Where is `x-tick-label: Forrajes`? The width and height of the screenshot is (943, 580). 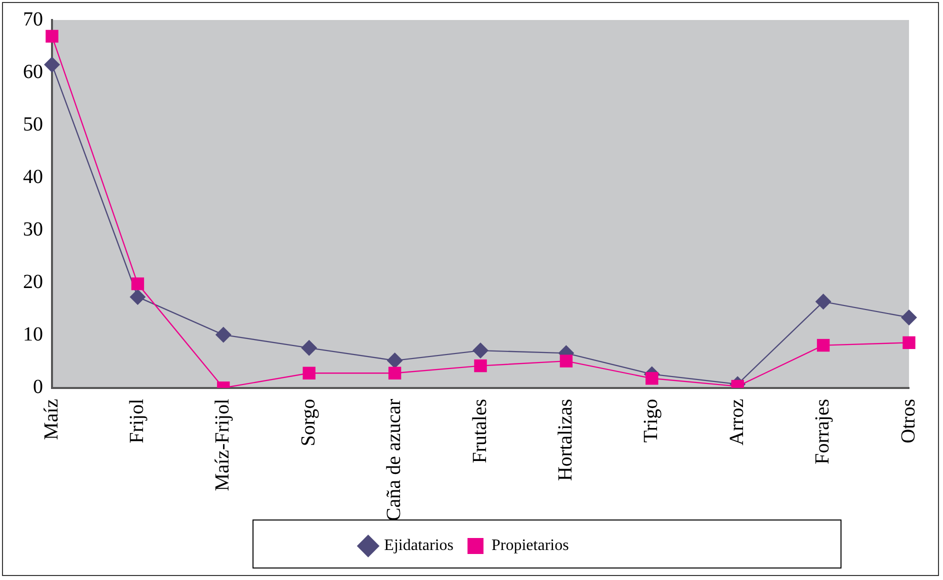
x-tick-label: Forrajes is located at coordinates (823, 431).